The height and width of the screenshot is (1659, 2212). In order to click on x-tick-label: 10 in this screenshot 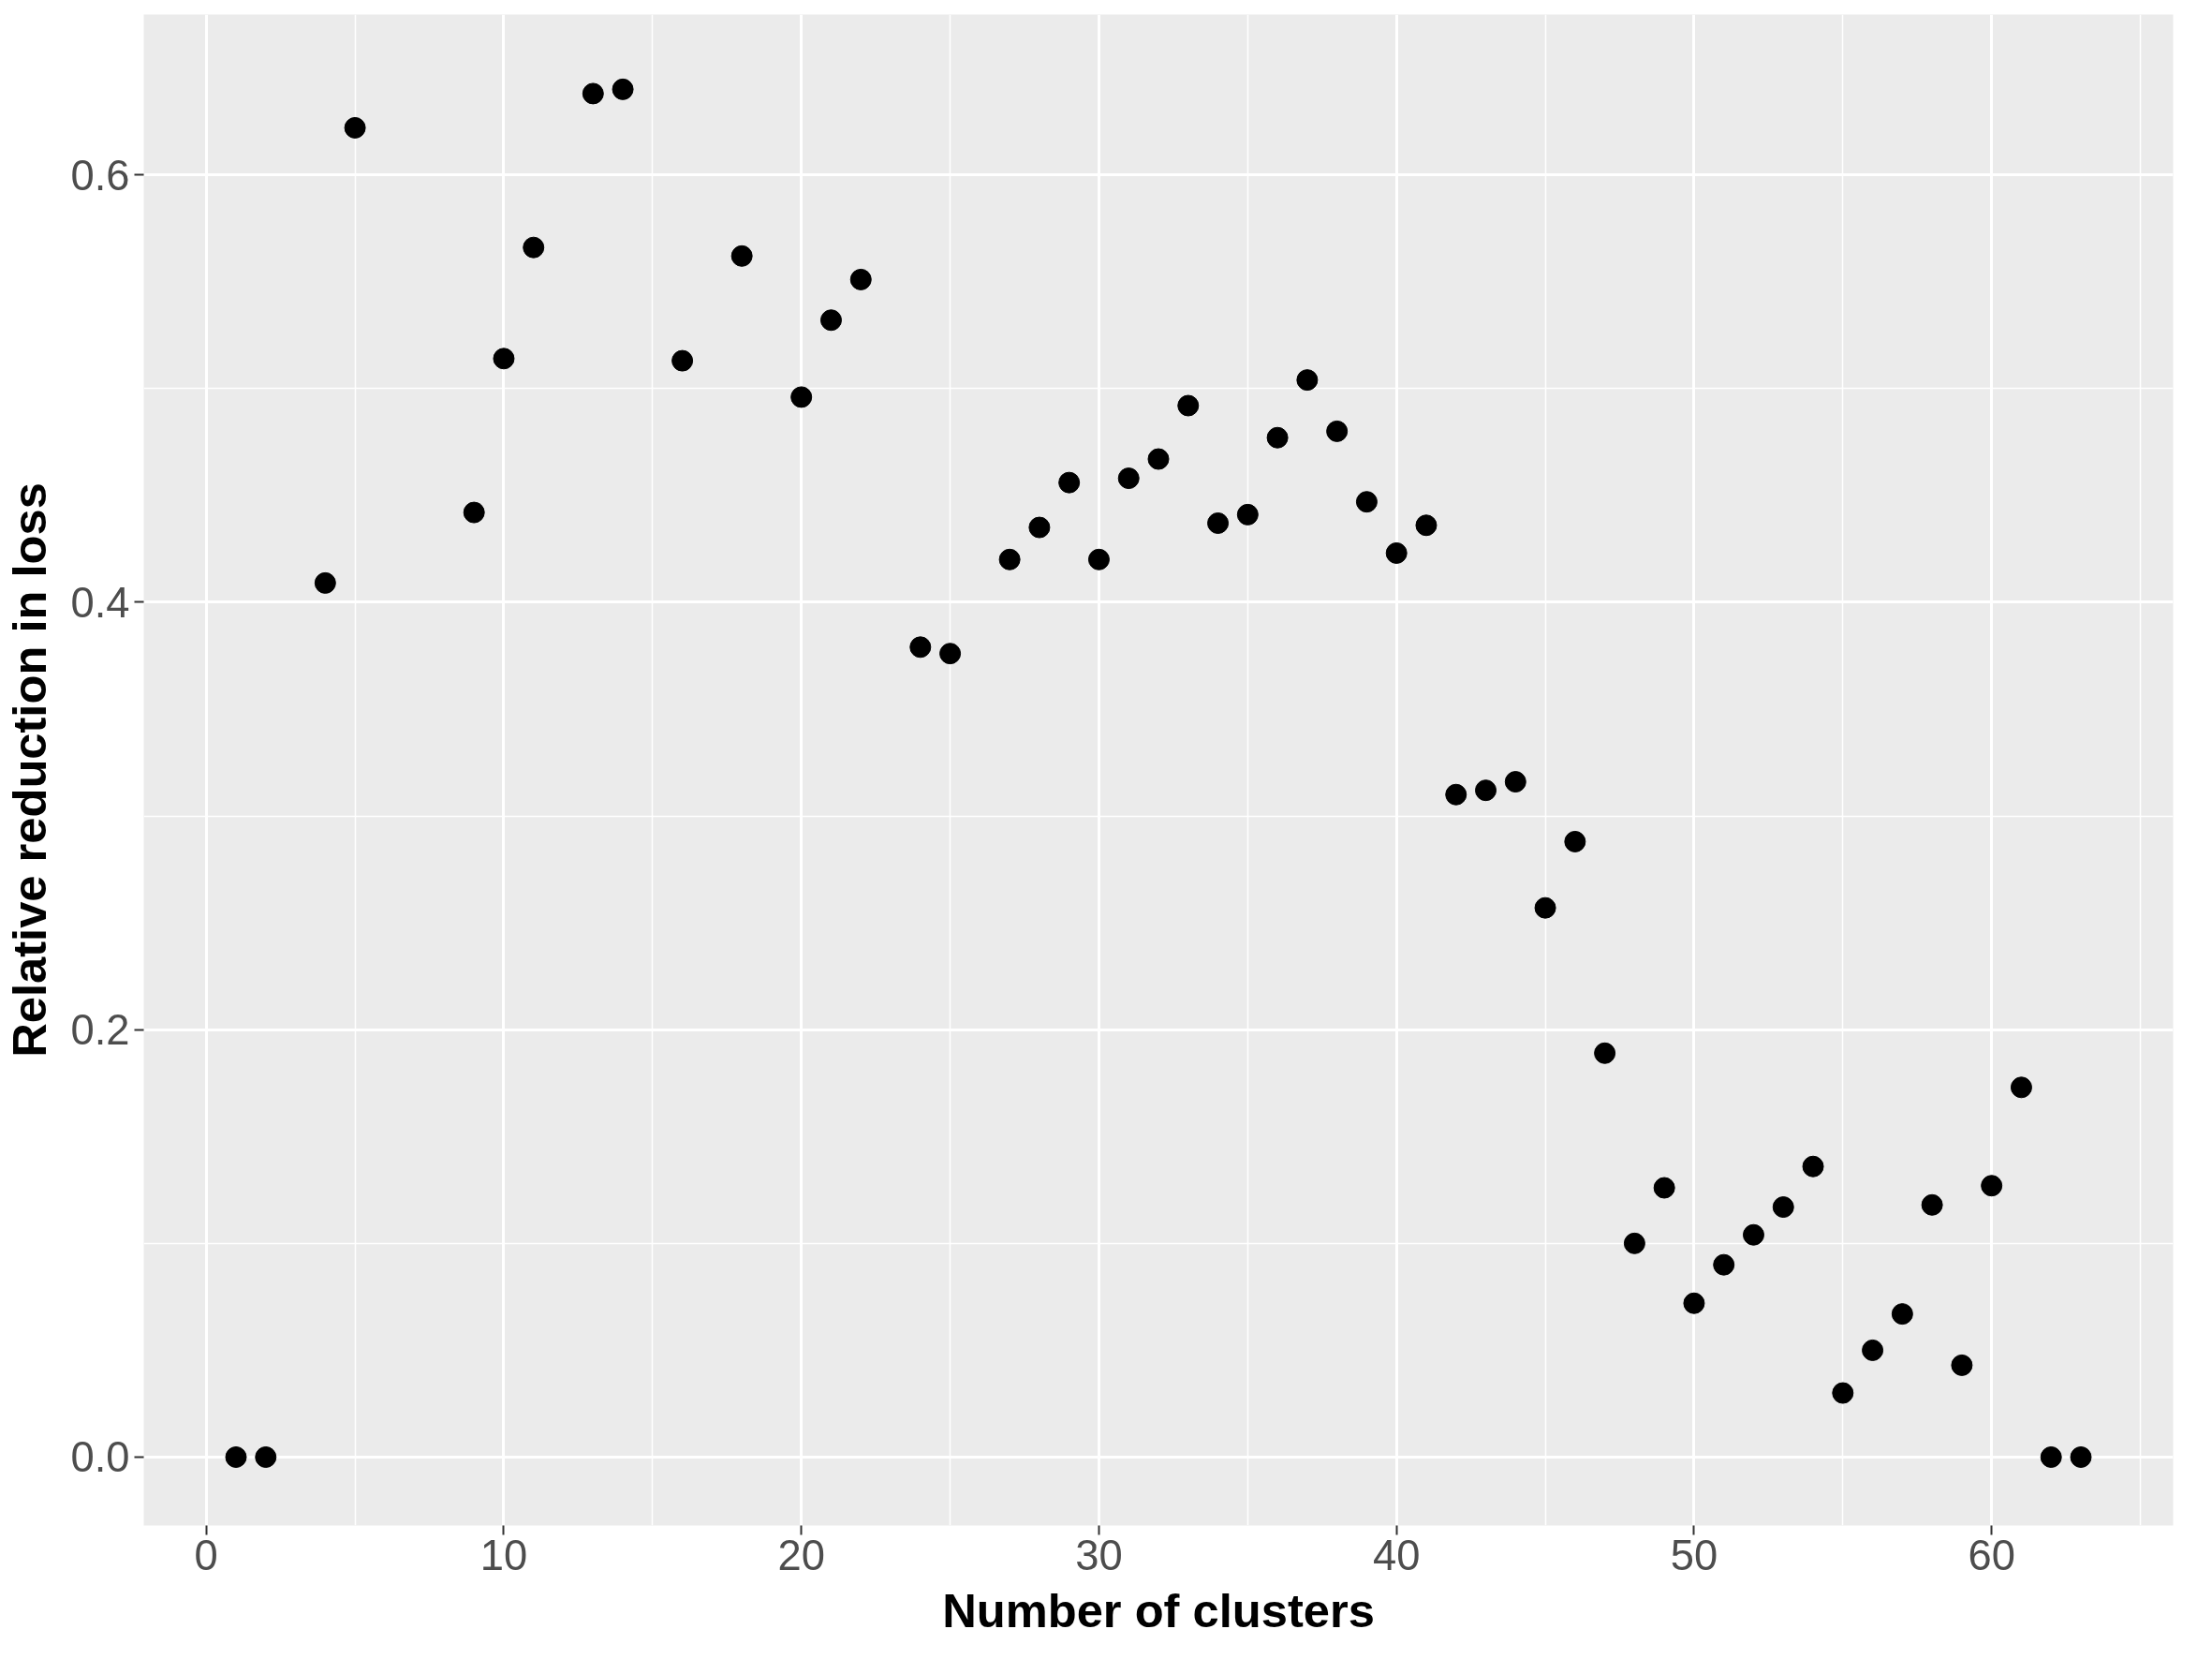, I will do `click(504, 1555)`.